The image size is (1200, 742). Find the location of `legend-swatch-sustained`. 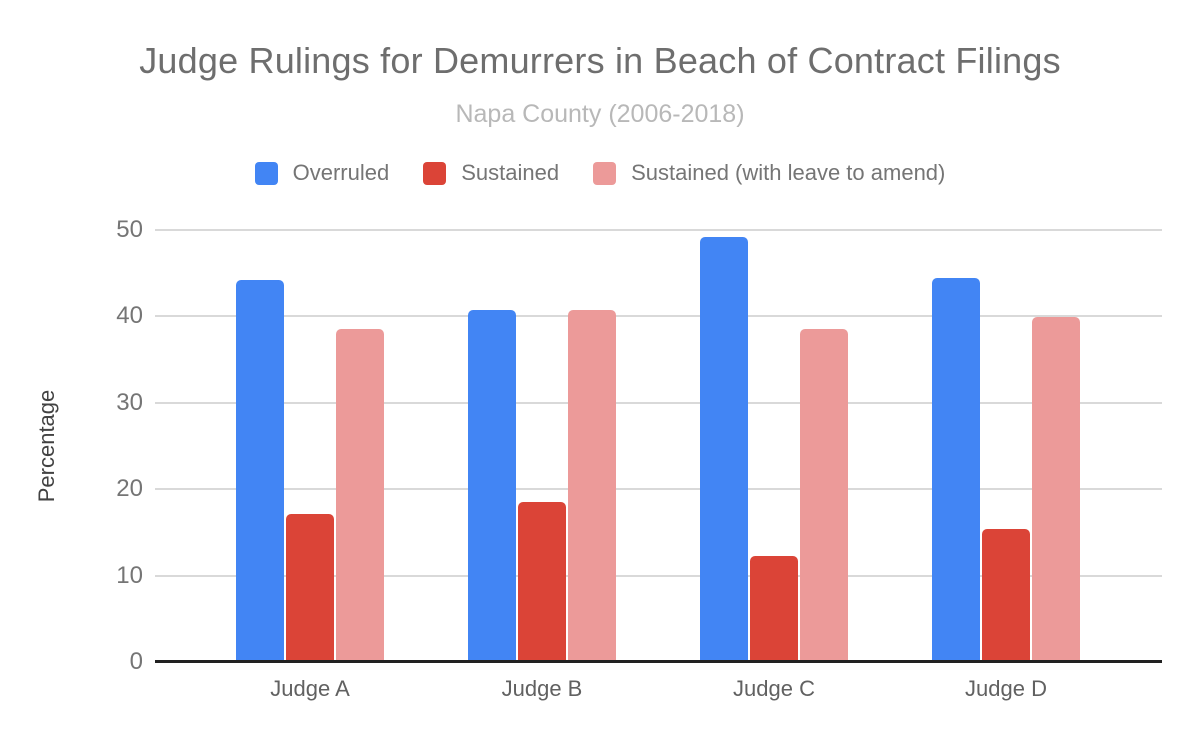

legend-swatch-sustained is located at coordinates (435, 173).